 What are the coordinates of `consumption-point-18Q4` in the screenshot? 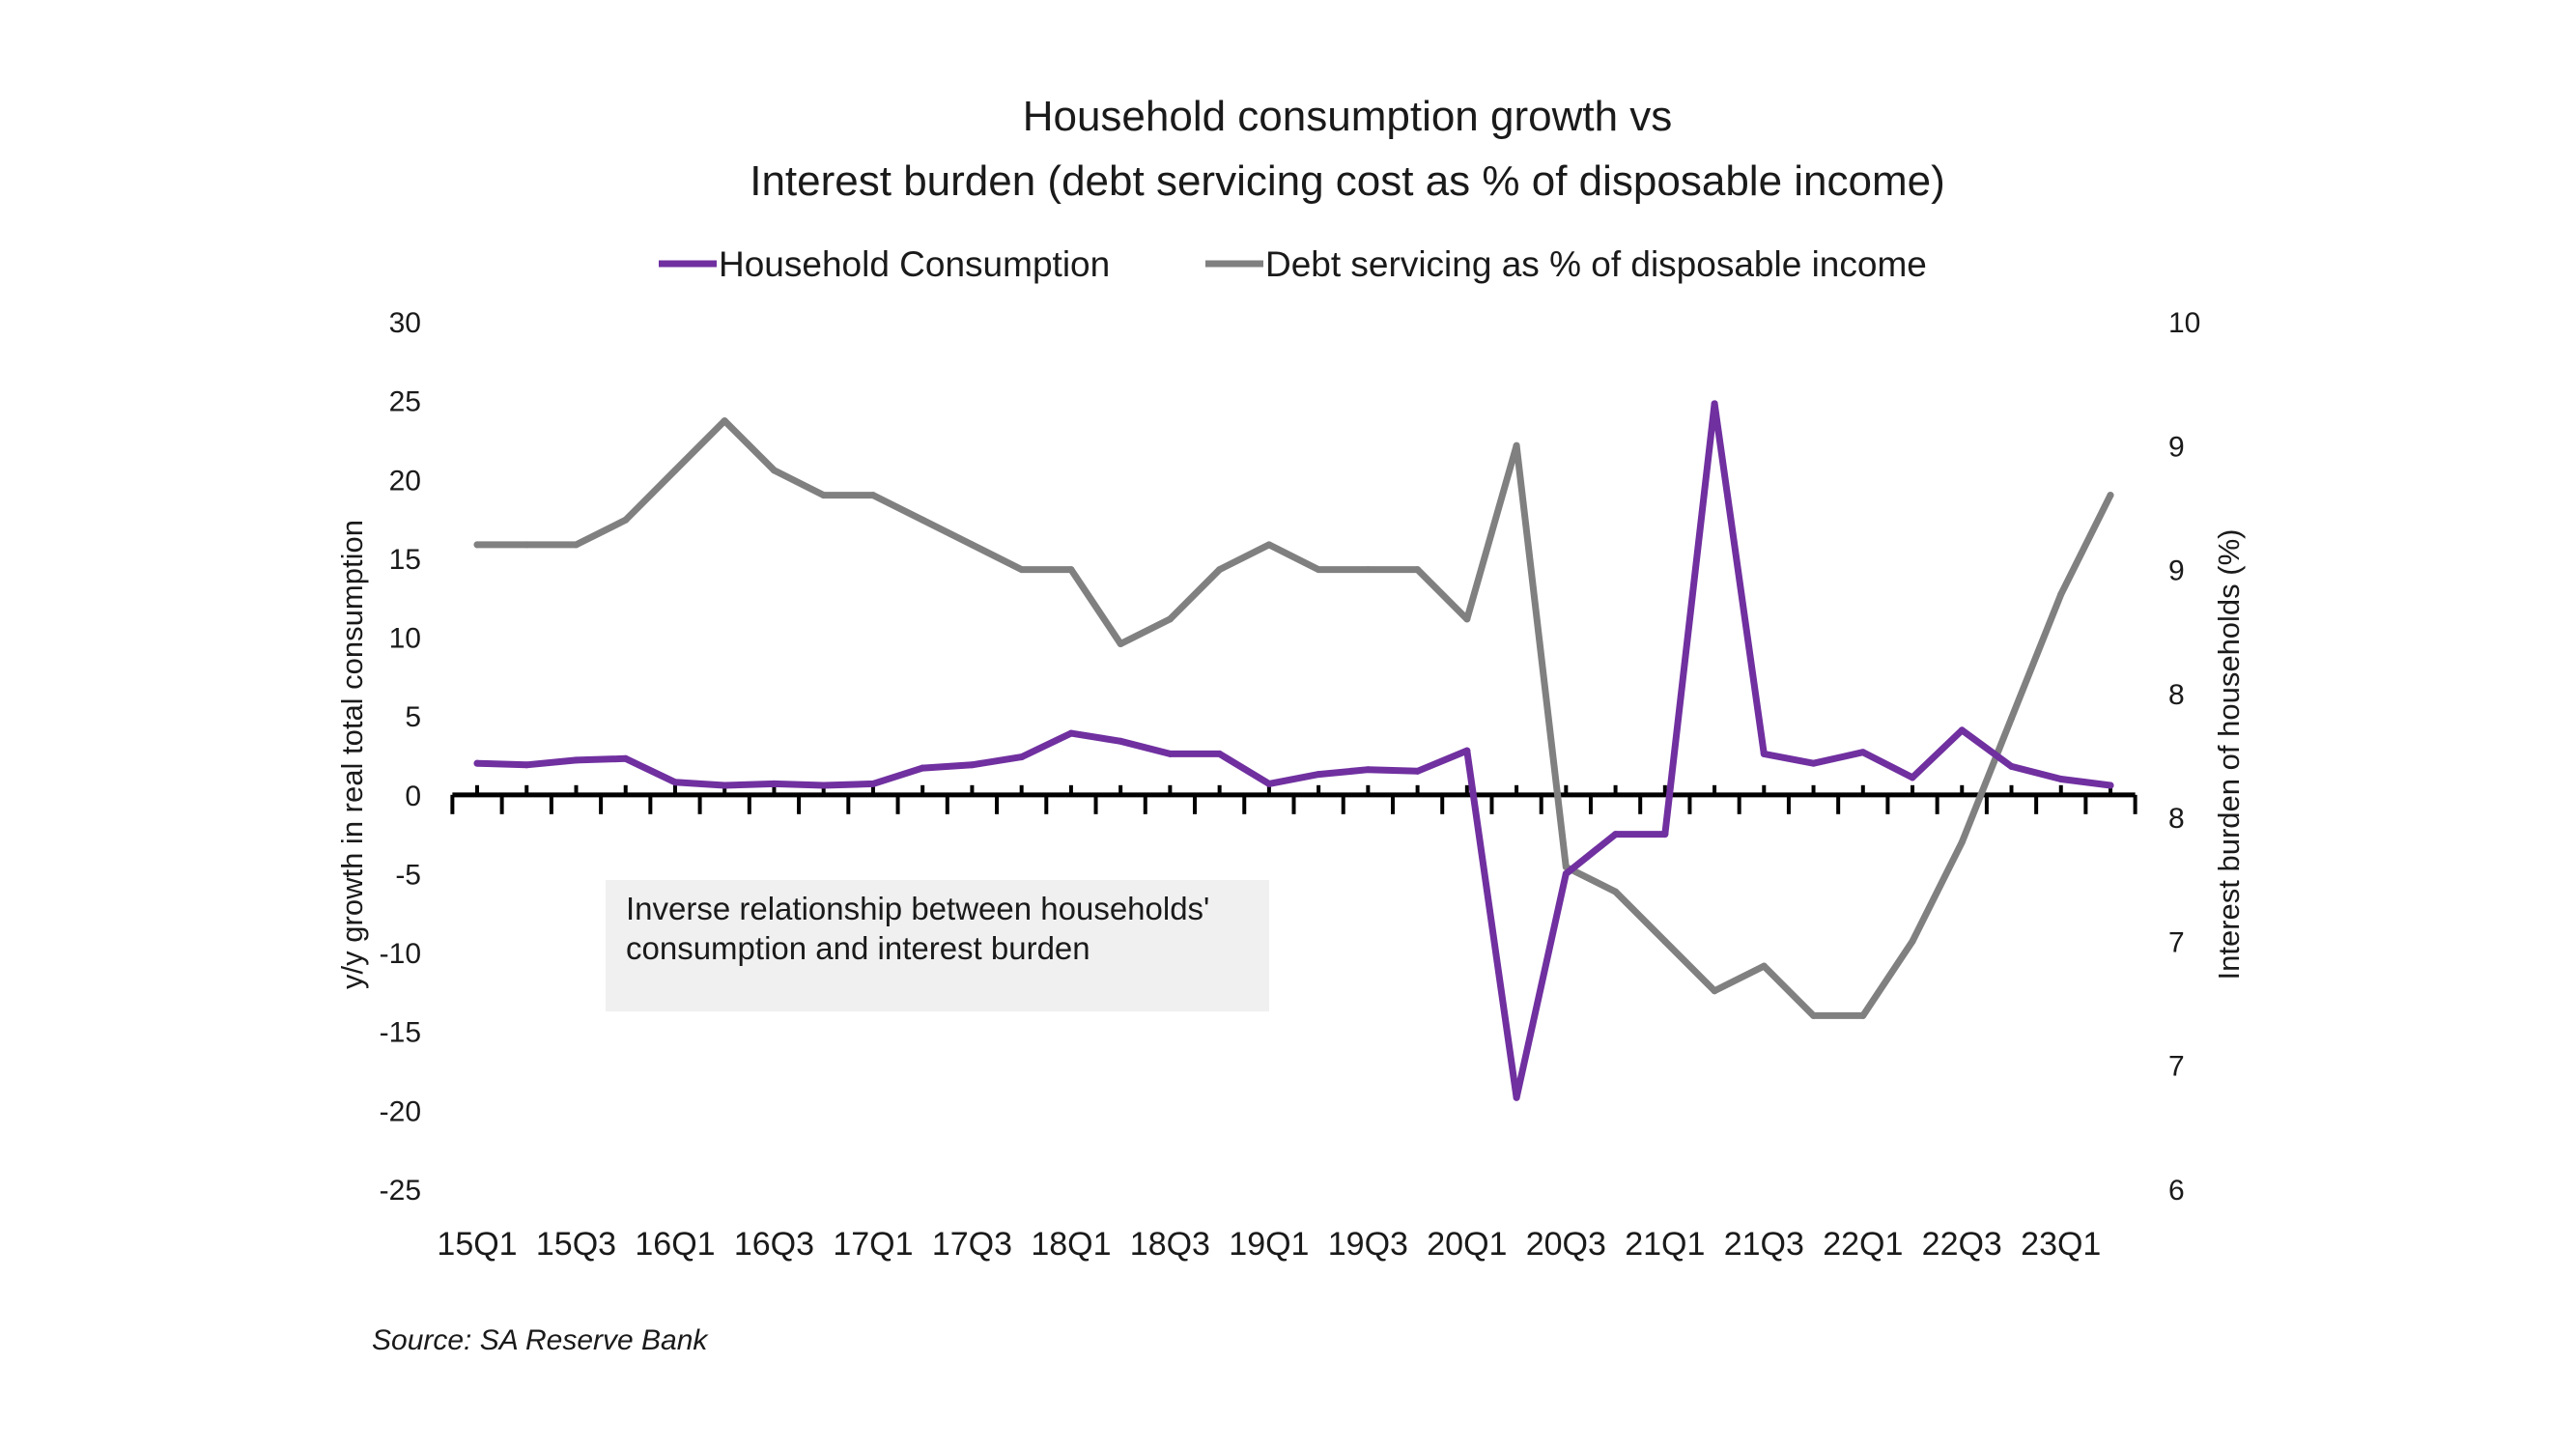 It's located at (1220, 753).